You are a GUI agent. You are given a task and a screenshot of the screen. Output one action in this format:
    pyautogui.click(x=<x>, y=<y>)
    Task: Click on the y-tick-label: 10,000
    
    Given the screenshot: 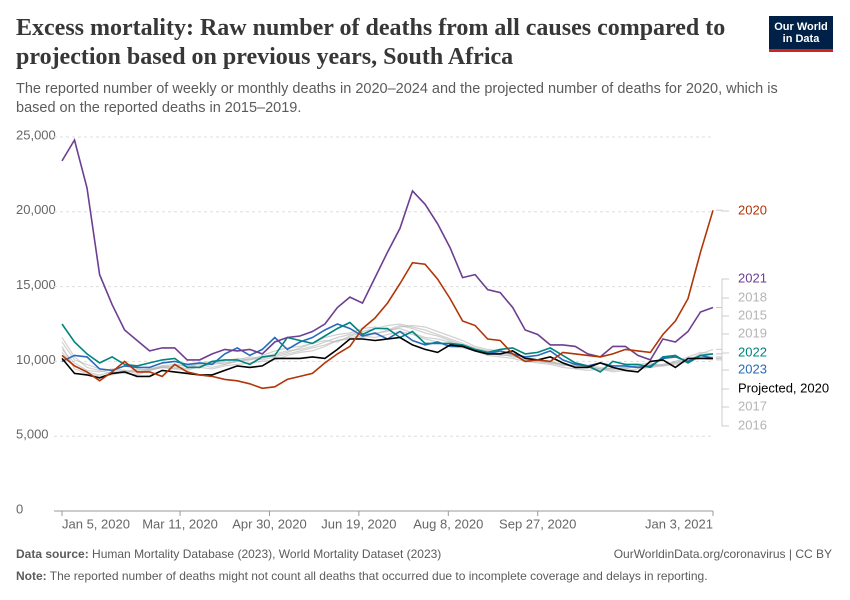 What is the action you would take?
    pyautogui.click(x=36, y=359)
    